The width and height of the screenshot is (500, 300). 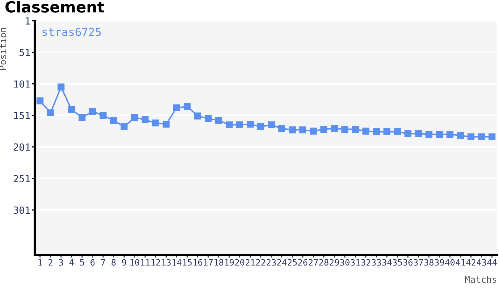 What do you see at coordinates (408, 262) in the screenshot?
I see `x-tick-label: 36` at bounding box center [408, 262].